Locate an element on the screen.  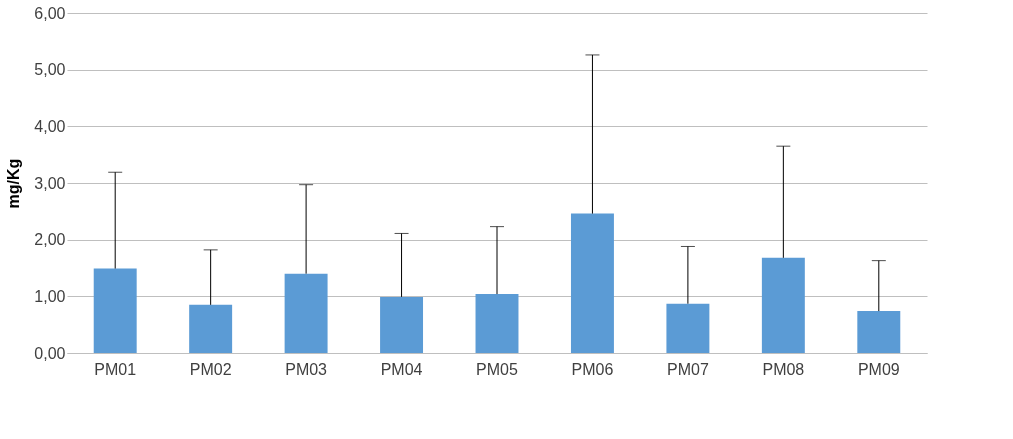
x-tick-label: PM07 is located at coordinates (688, 369).